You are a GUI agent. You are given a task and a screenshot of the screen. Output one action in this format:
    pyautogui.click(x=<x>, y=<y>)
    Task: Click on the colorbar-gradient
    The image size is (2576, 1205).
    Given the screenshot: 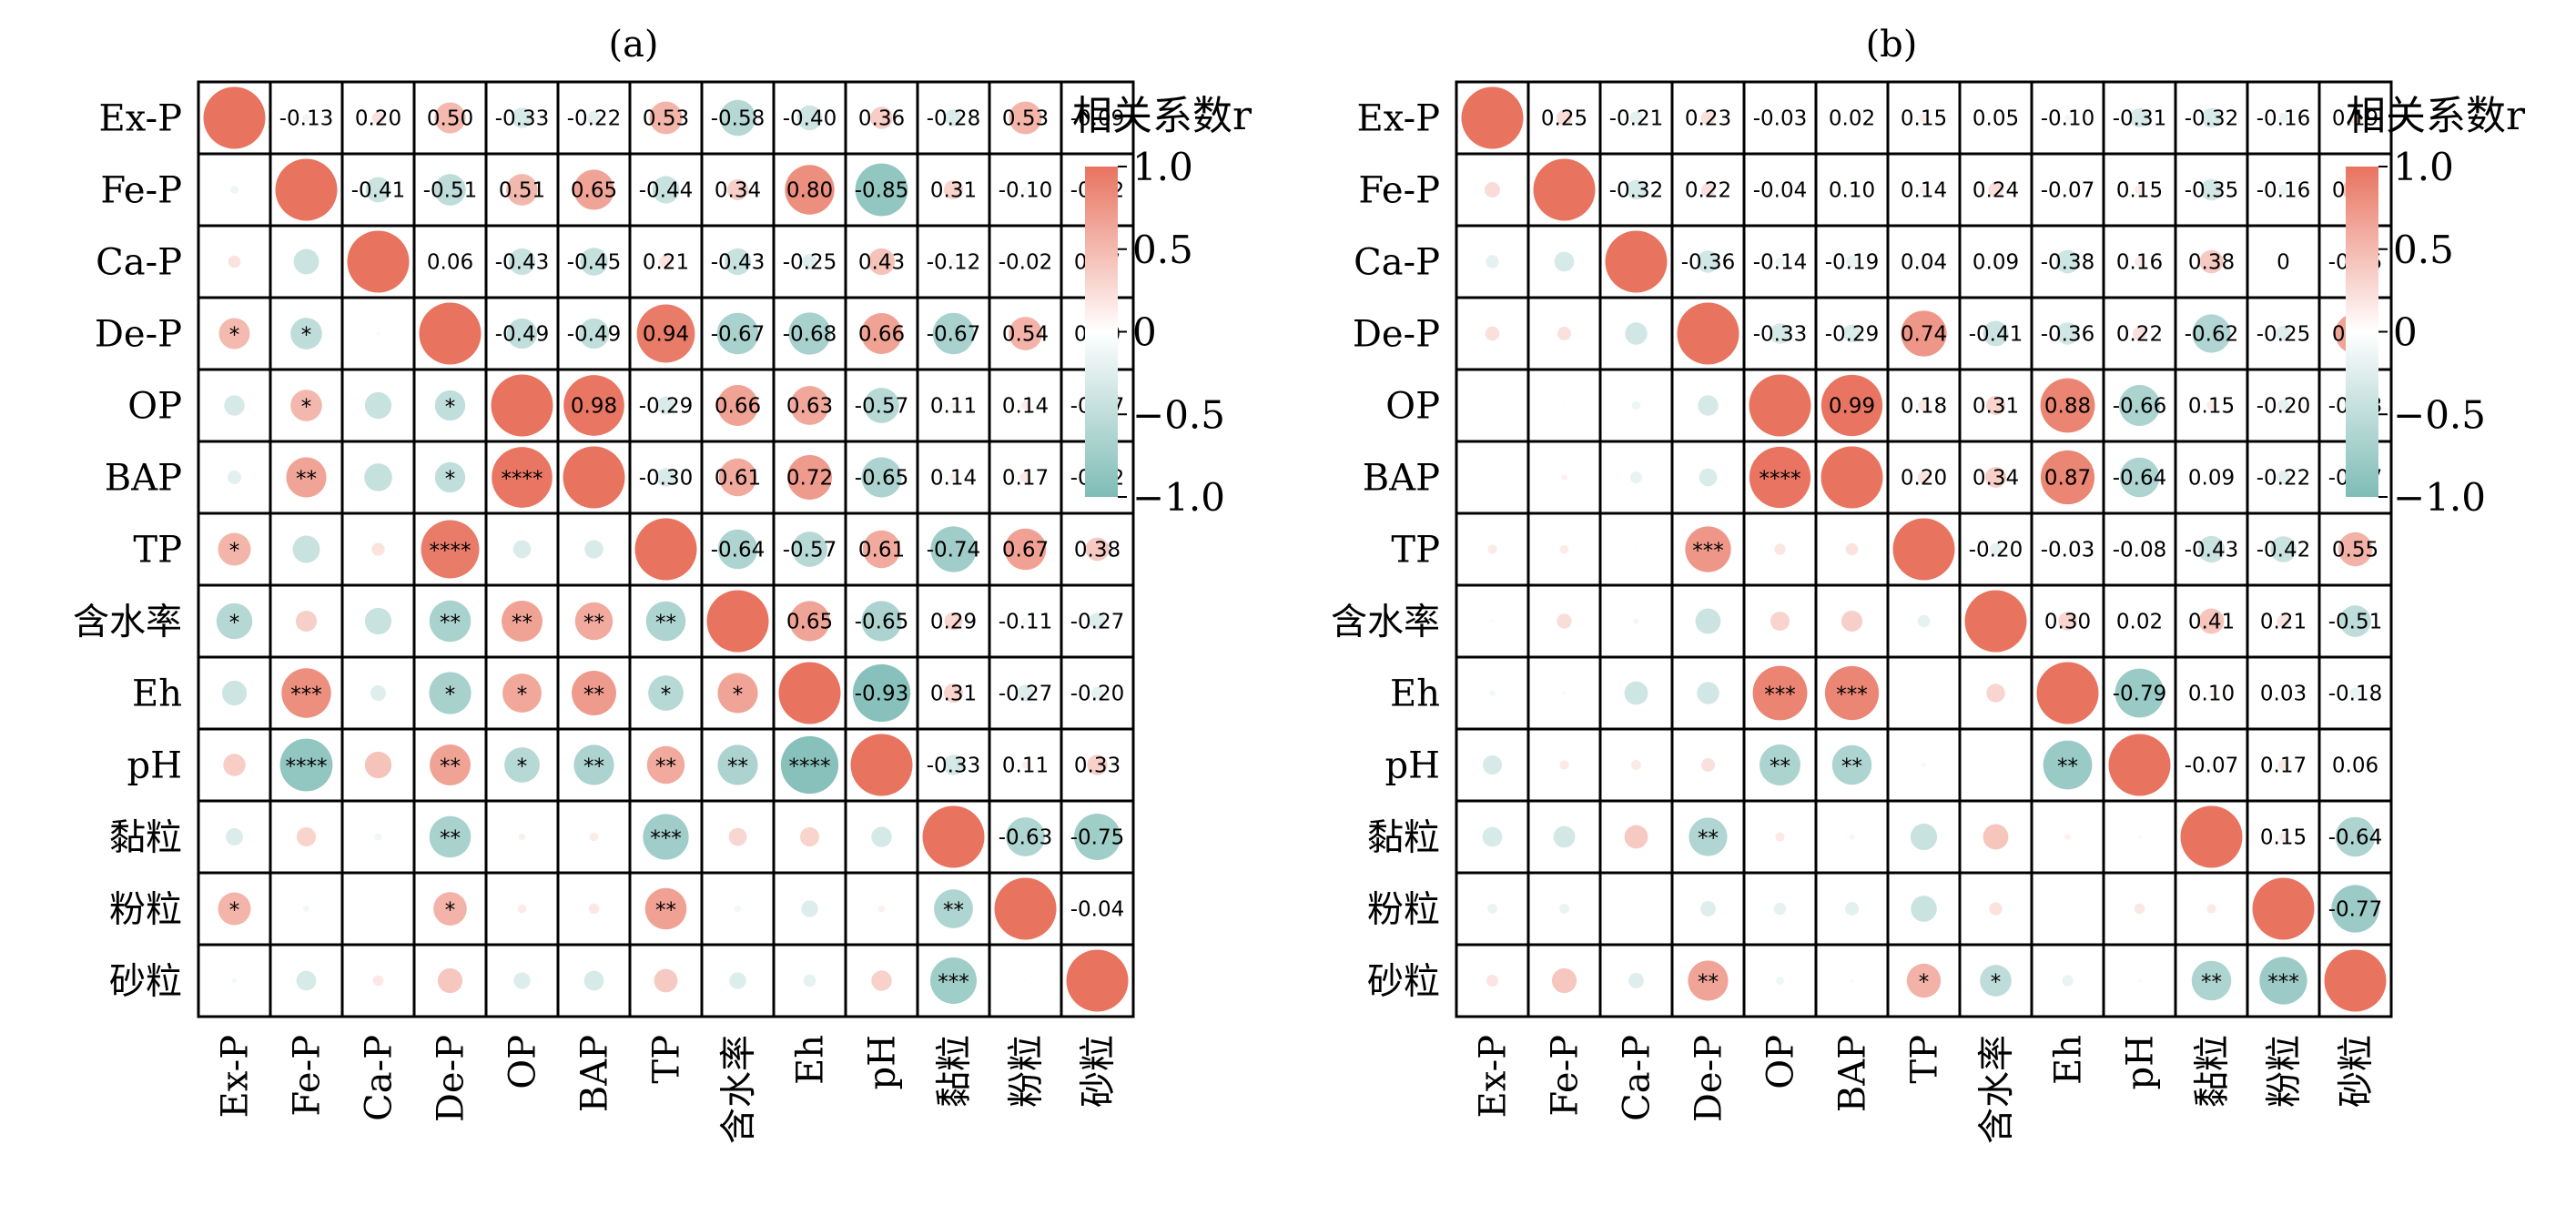 What is the action you would take?
    pyautogui.click(x=1101, y=332)
    